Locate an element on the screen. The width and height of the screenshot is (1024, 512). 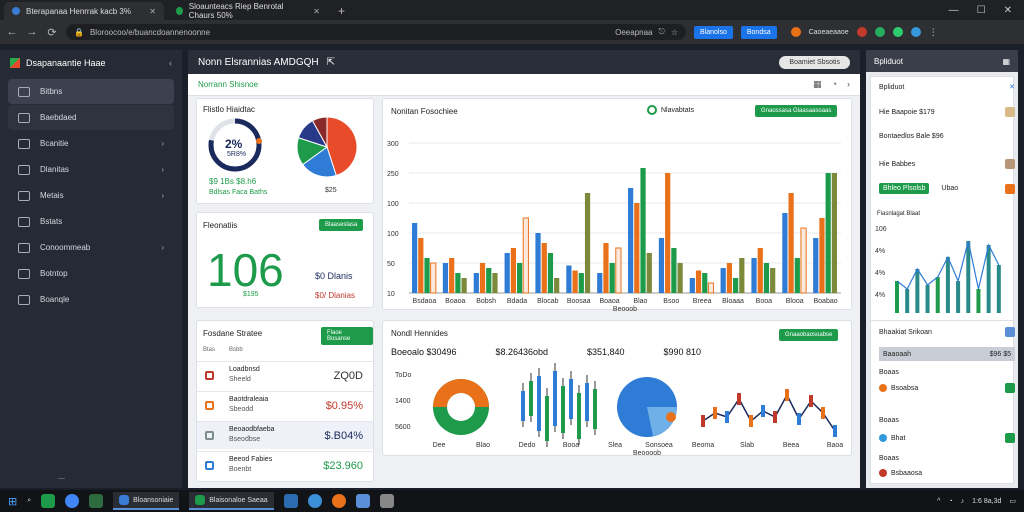
settings-icon: ◔ is located at coordinates (834, 84).